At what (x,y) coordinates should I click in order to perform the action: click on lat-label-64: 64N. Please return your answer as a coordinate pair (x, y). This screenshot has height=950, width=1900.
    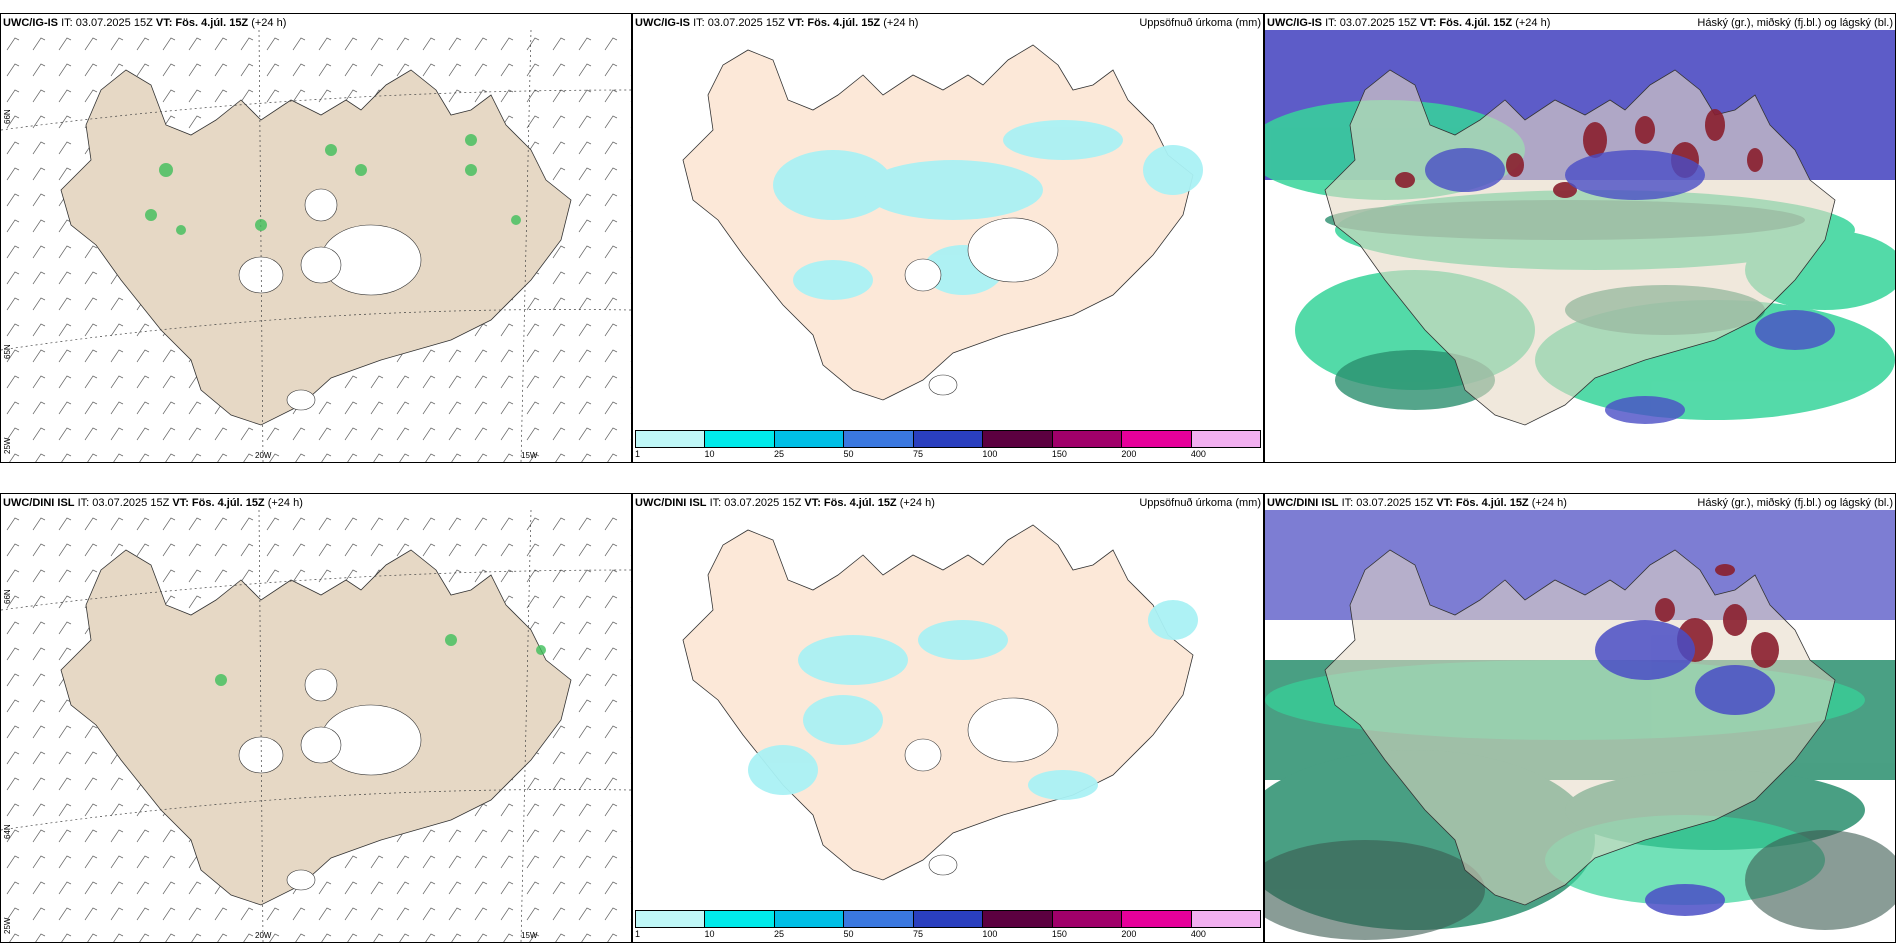
    Looking at the image, I should click on (7, 831).